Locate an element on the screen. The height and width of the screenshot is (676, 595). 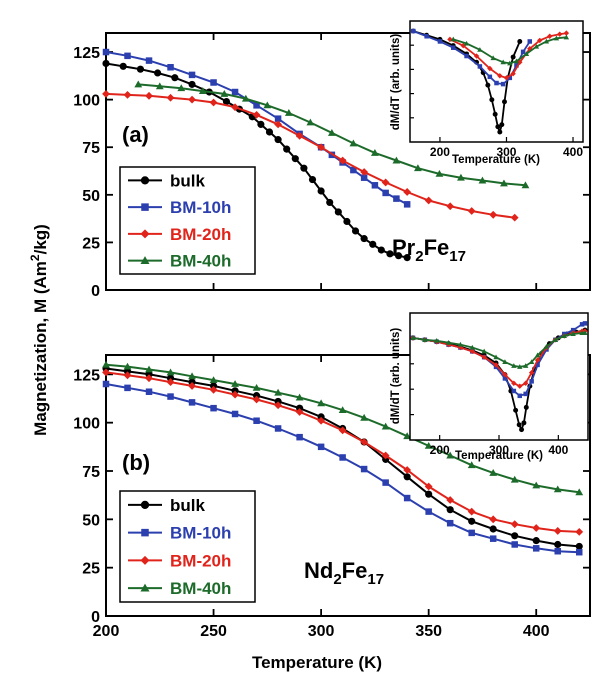
inset-x-tick-label: 400 is located at coordinates (558, 450).